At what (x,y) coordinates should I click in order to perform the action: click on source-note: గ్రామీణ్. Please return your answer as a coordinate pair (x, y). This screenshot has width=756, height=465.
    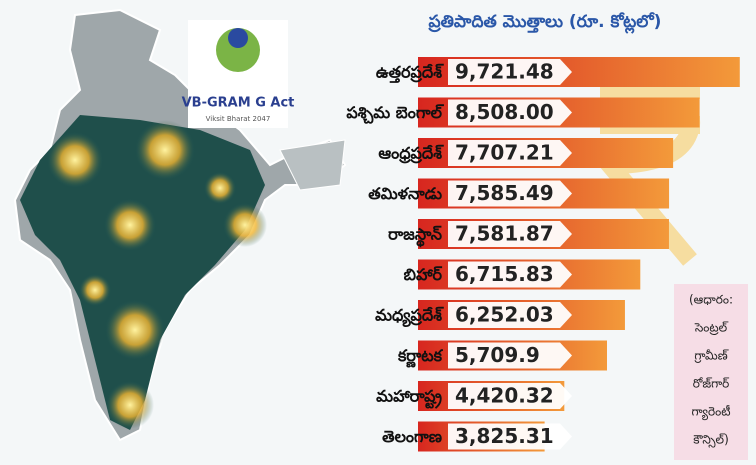
    Looking at the image, I should click on (711, 356).